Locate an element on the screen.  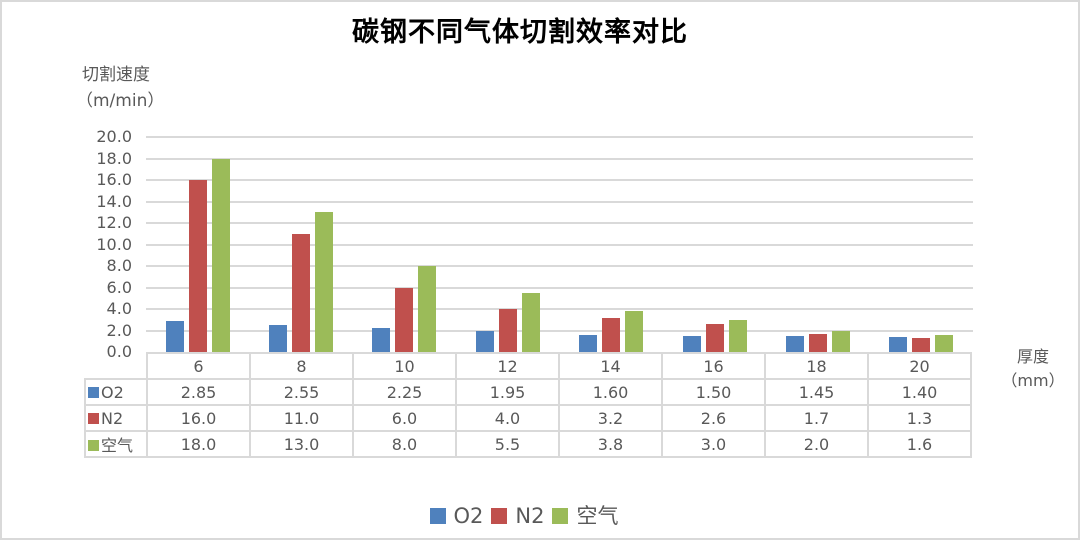
table-cell: 2.6 is located at coordinates (713, 418).